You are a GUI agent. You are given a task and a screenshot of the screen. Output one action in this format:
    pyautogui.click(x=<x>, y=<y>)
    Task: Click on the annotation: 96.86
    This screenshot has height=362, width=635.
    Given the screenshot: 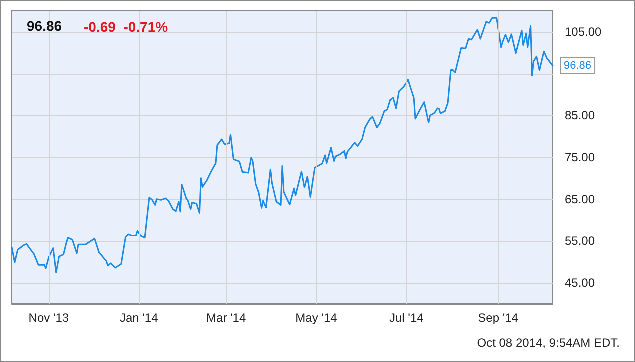 What is the action you would take?
    pyautogui.click(x=578, y=66)
    